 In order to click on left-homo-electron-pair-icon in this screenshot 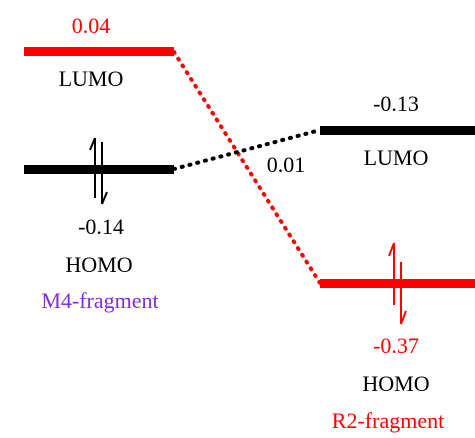, I will do `click(98, 171)`.